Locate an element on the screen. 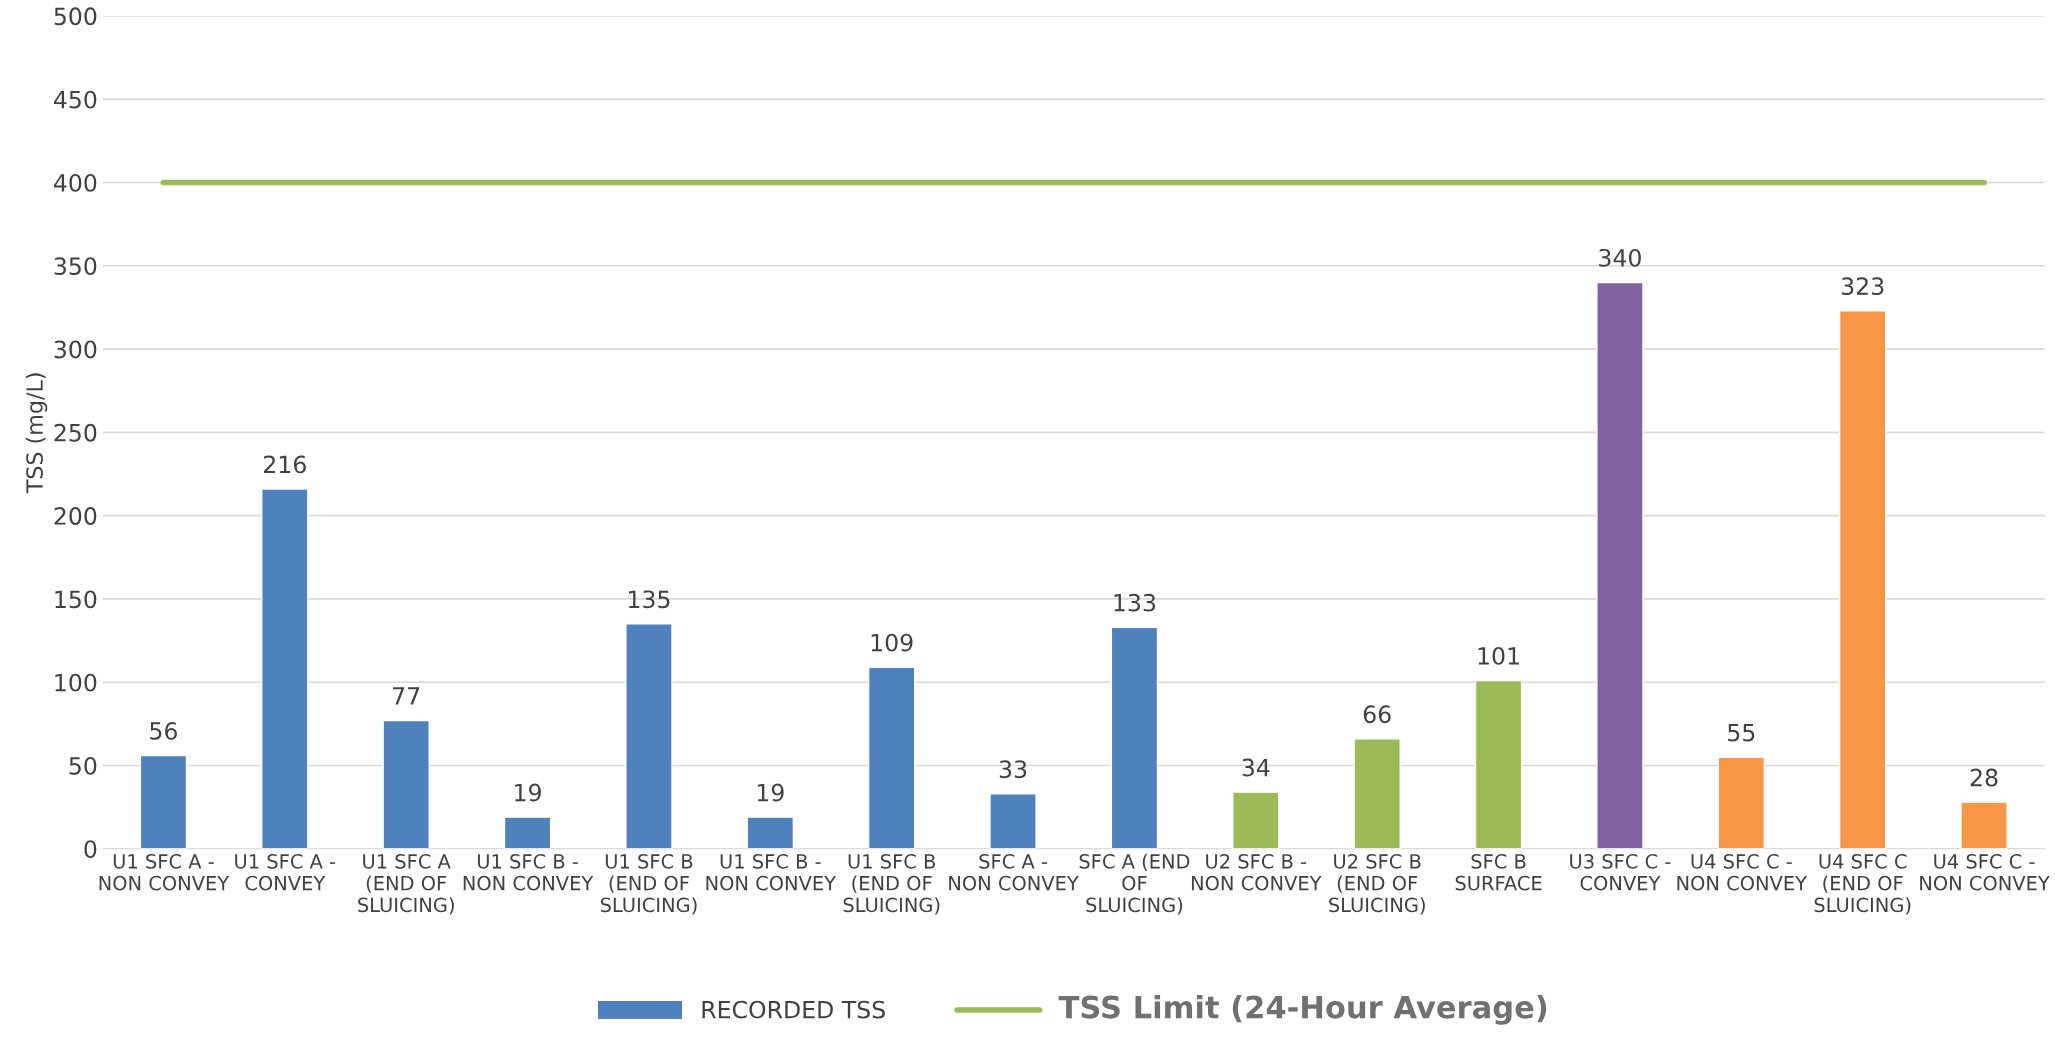  x-tick-label: U2 SFC B (END OF SLUICING) is located at coordinates (1377, 884).